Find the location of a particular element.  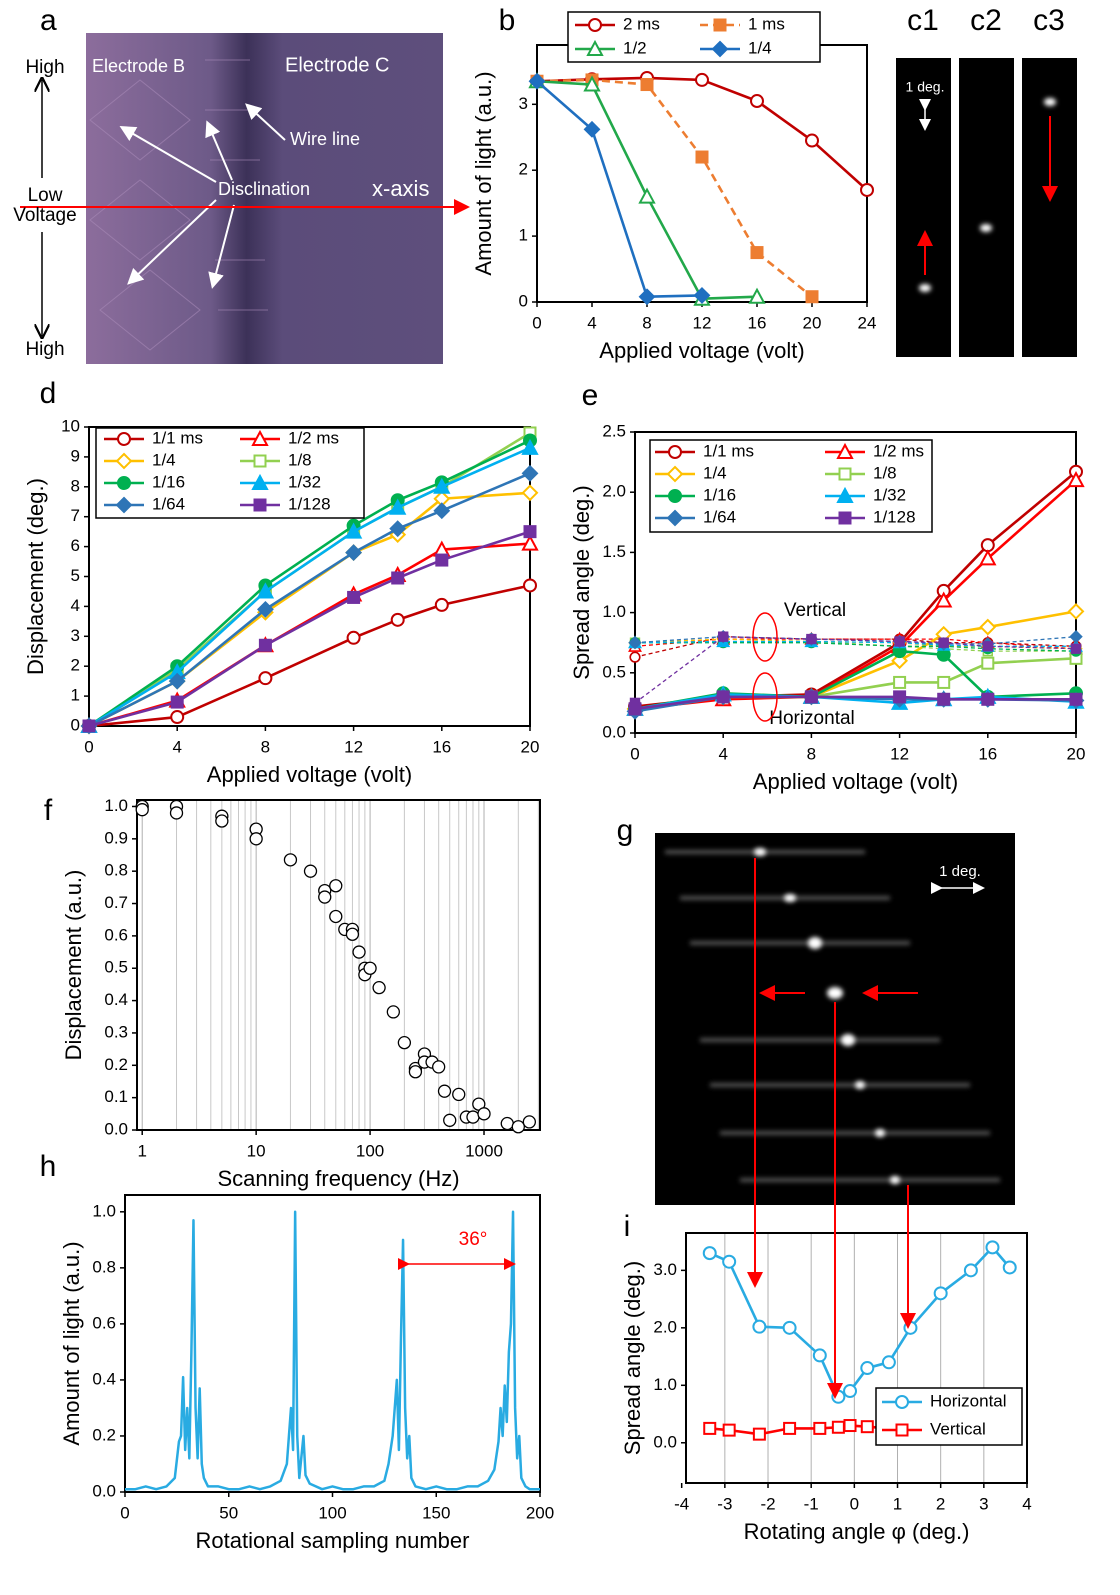

legend-label: 1/16 is located at coordinates (719, 494).